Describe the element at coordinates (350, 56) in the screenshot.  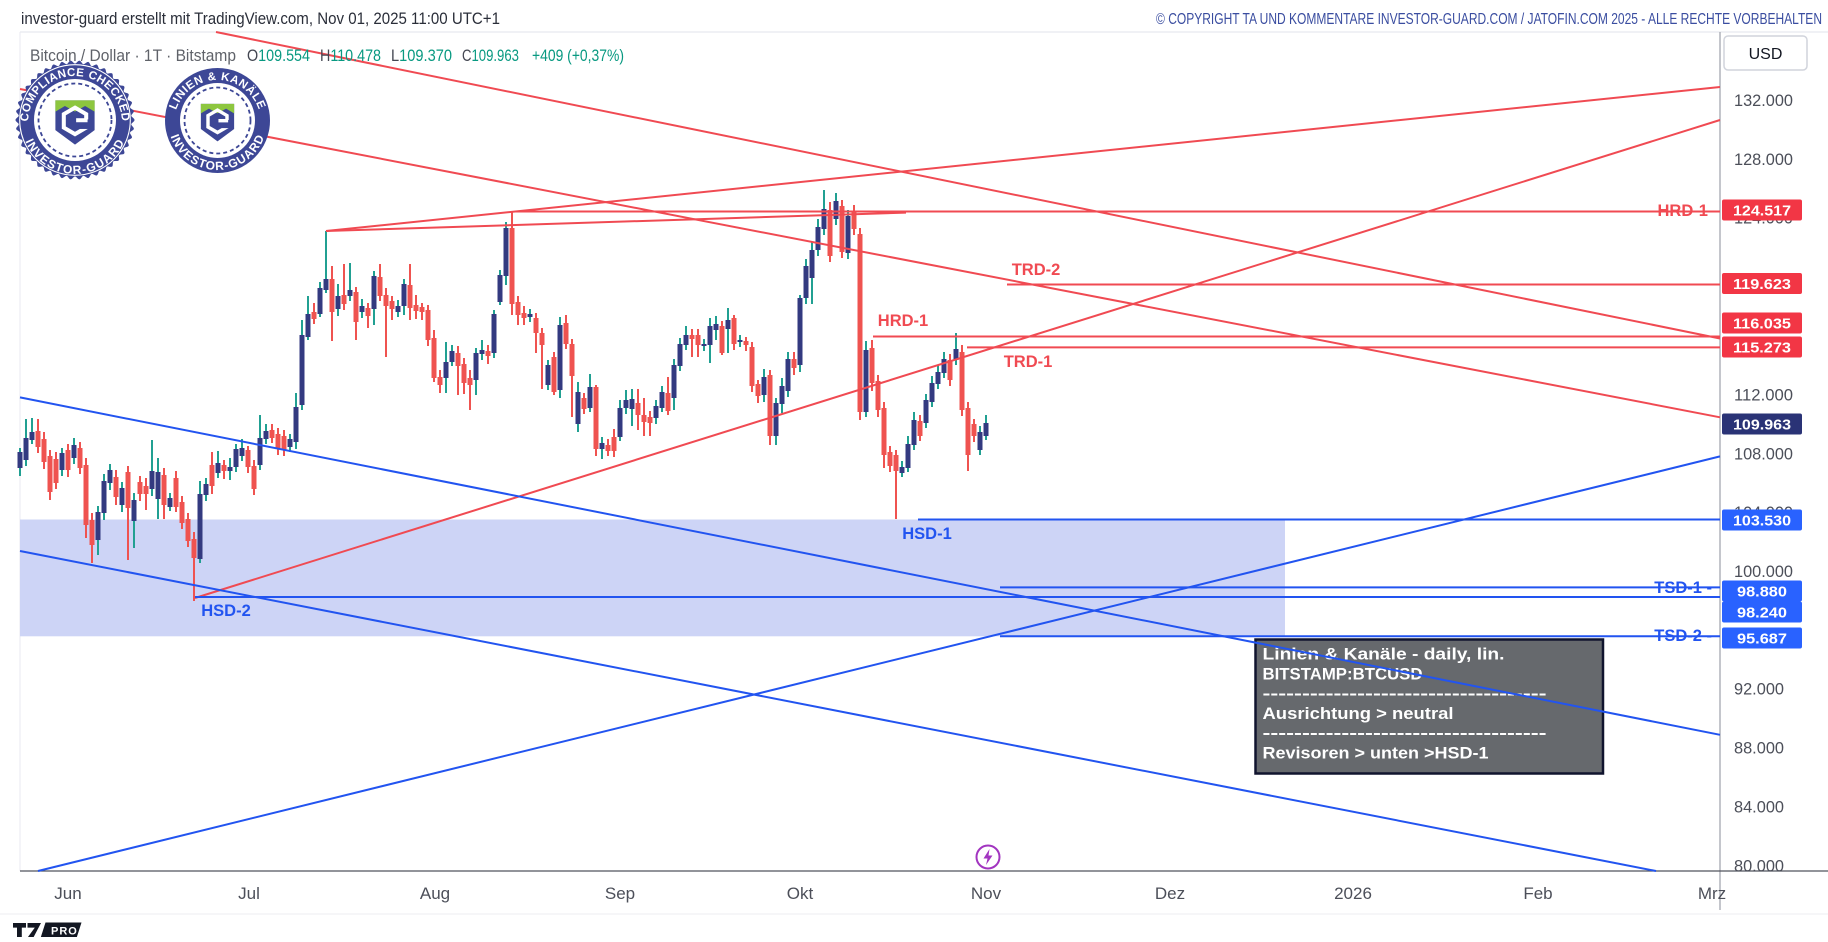
I see `svg-text: H110.478` at that location.